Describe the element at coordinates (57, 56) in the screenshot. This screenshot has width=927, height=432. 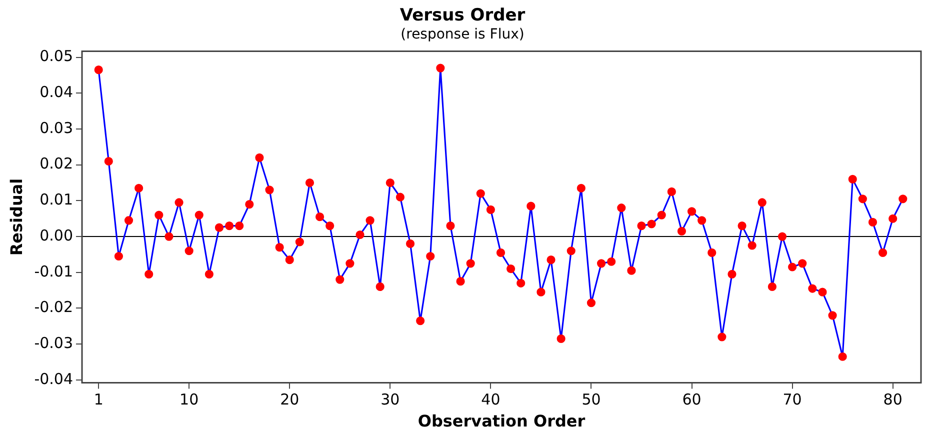
I see `y-tick-label: 0.05` at that location.